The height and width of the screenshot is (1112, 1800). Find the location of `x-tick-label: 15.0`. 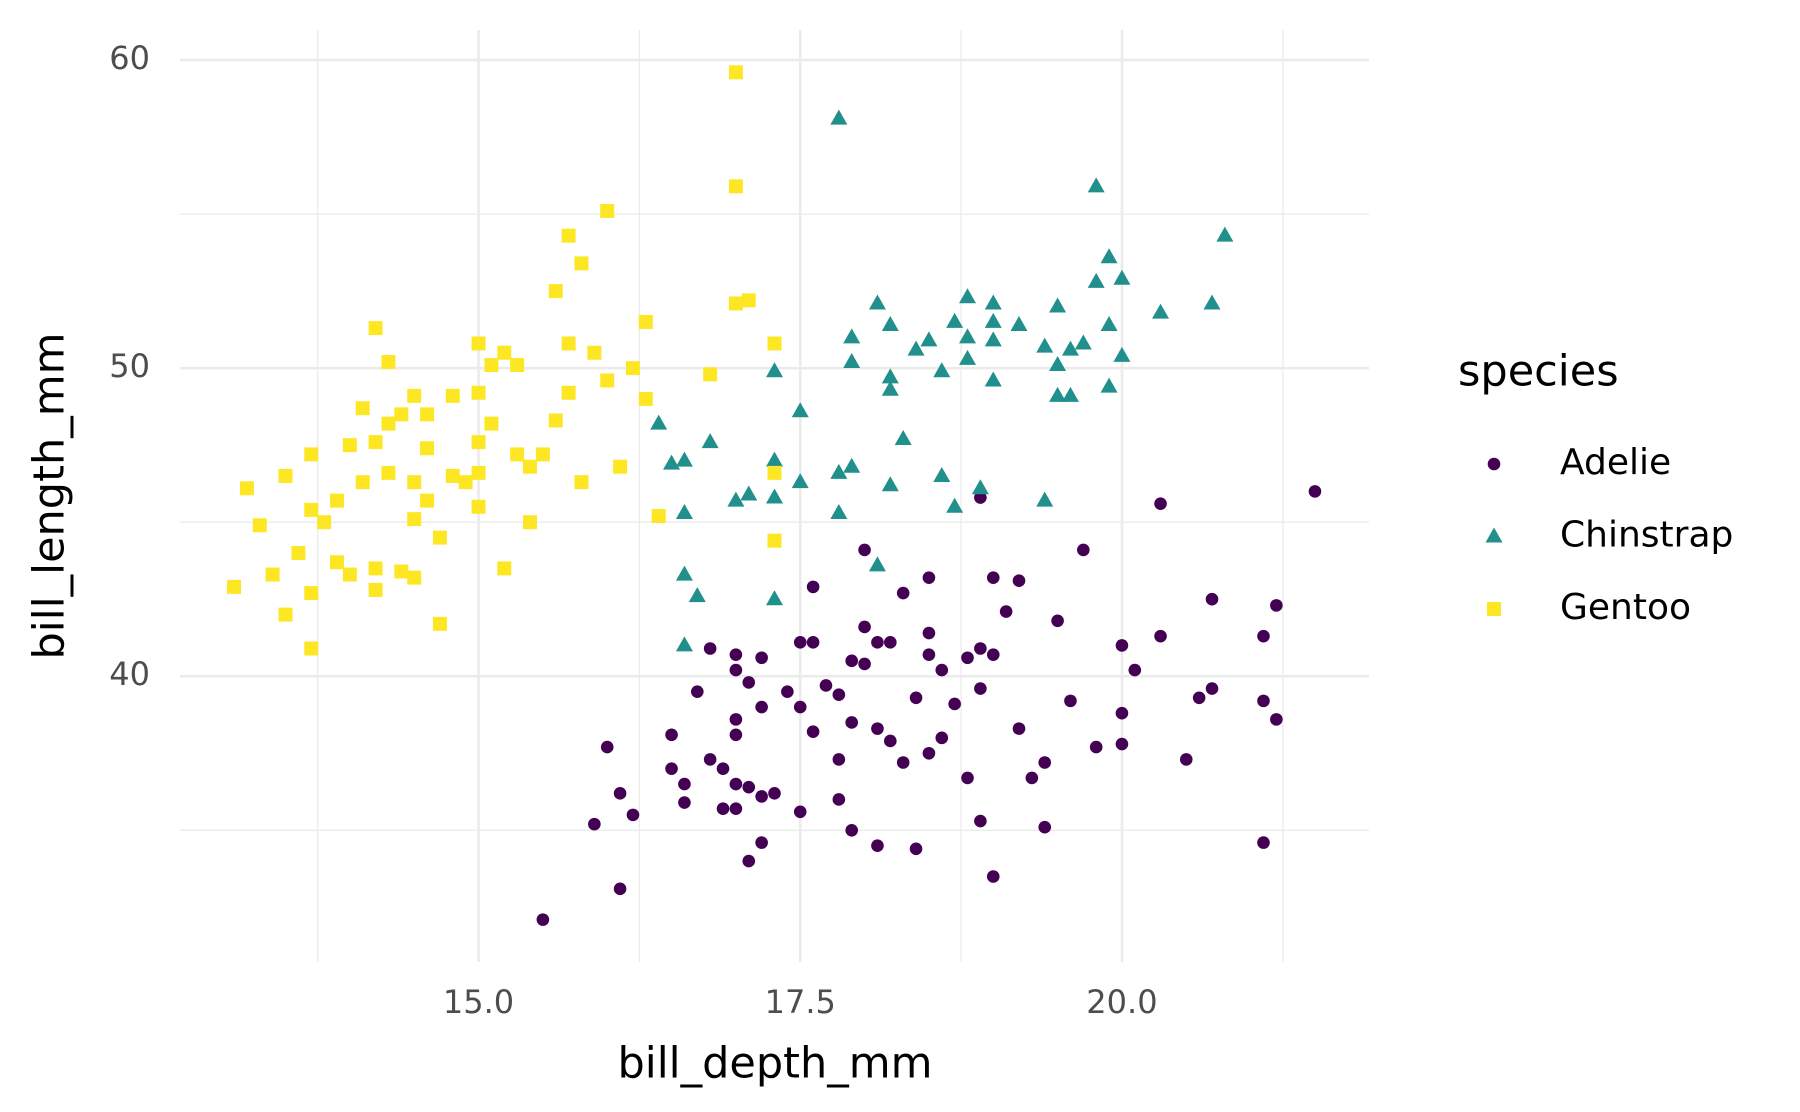

x-tick-label: 15.0 is located at coordinates (478, 1002).